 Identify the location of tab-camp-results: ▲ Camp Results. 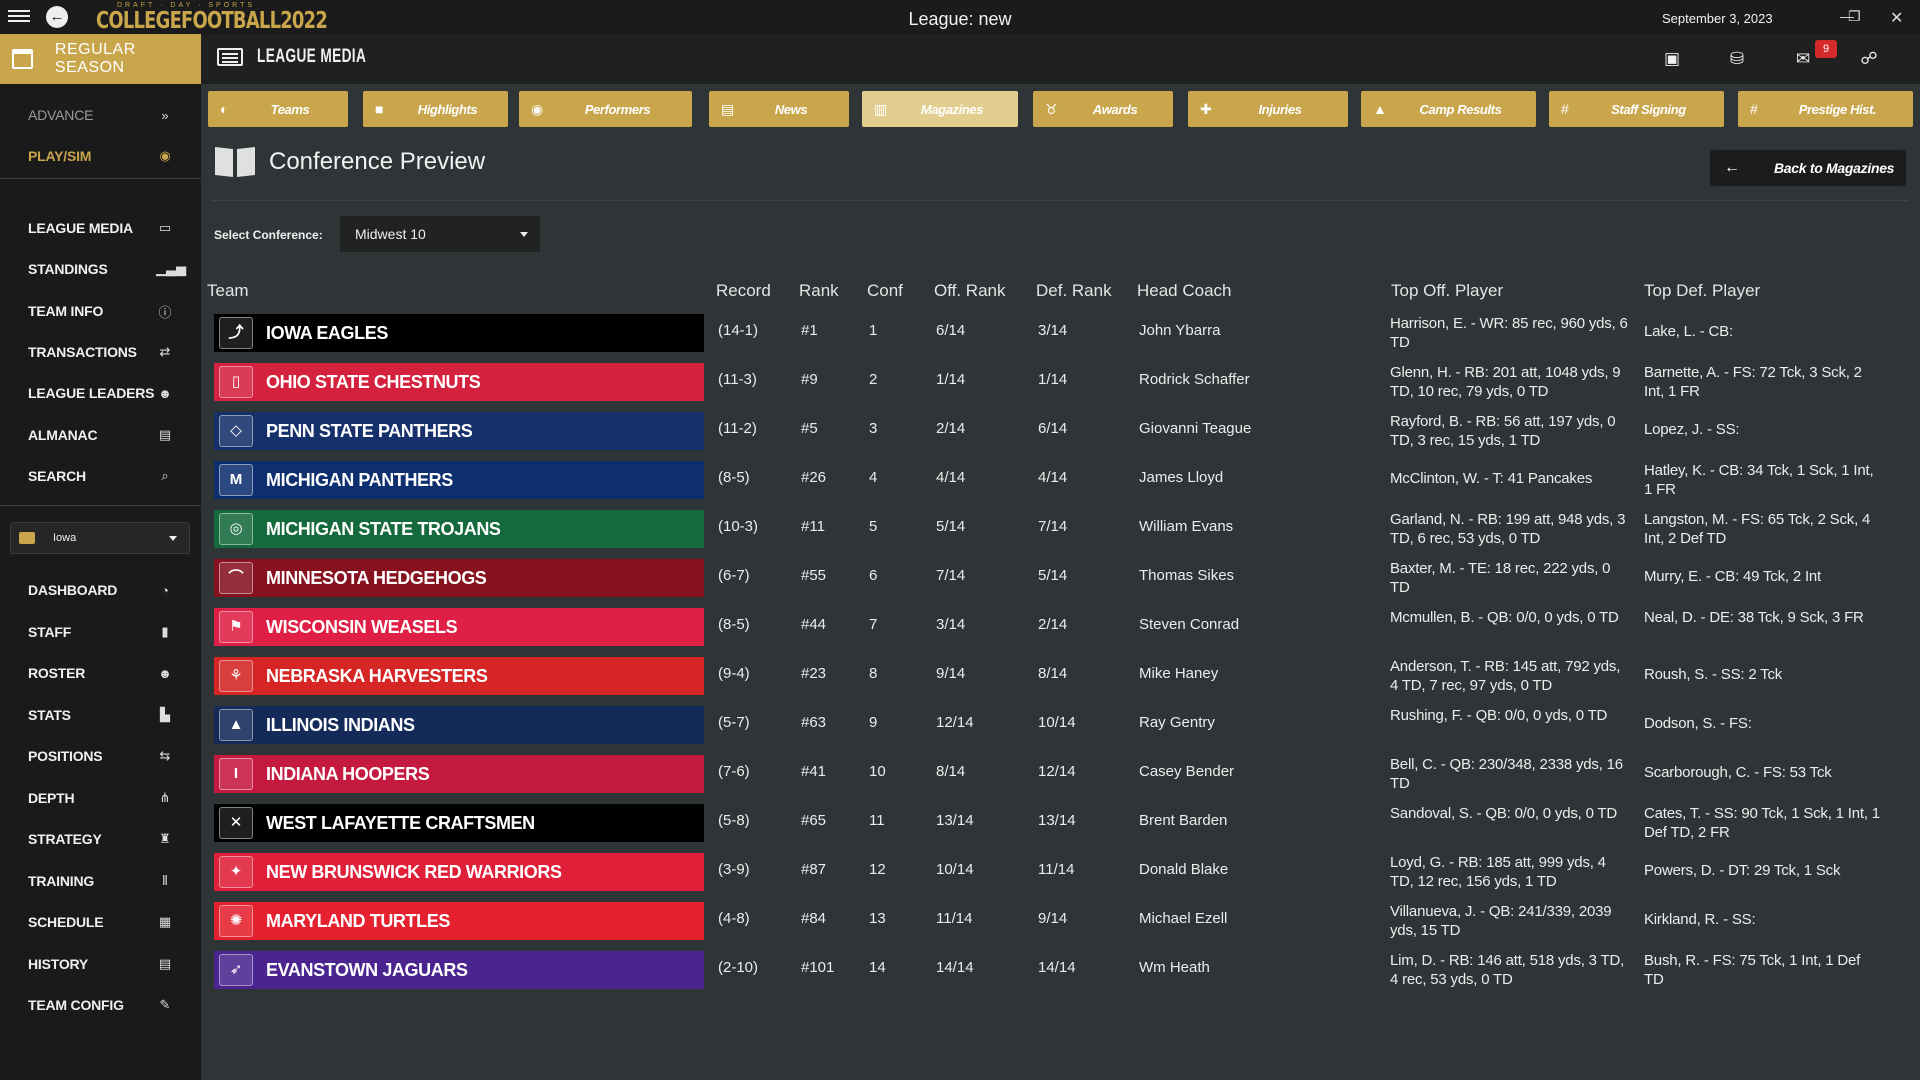
(1448, 109).